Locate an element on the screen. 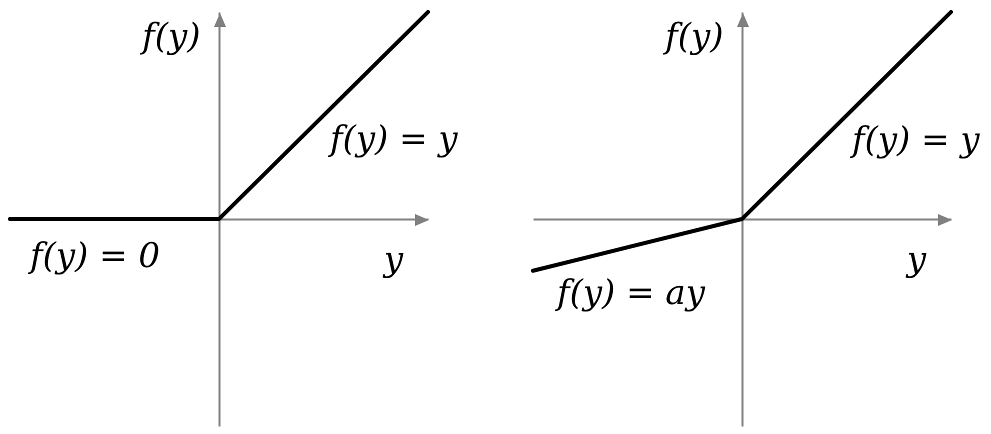  text: f(y) = 0 is located at coordinates (93, 256).